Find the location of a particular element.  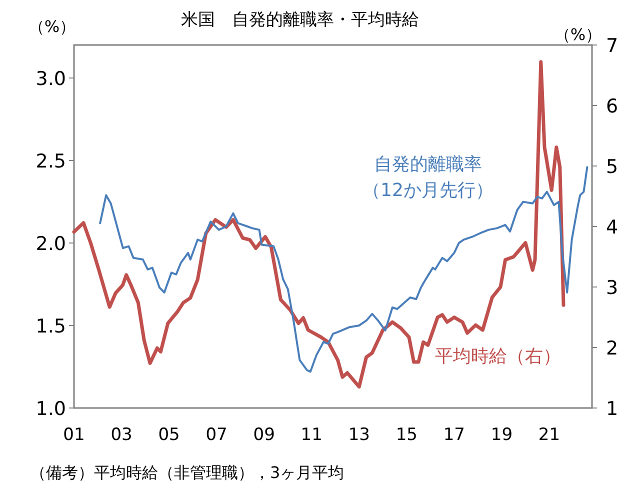

y-tick-label: 2.0 is located at coordinates (51, 244).